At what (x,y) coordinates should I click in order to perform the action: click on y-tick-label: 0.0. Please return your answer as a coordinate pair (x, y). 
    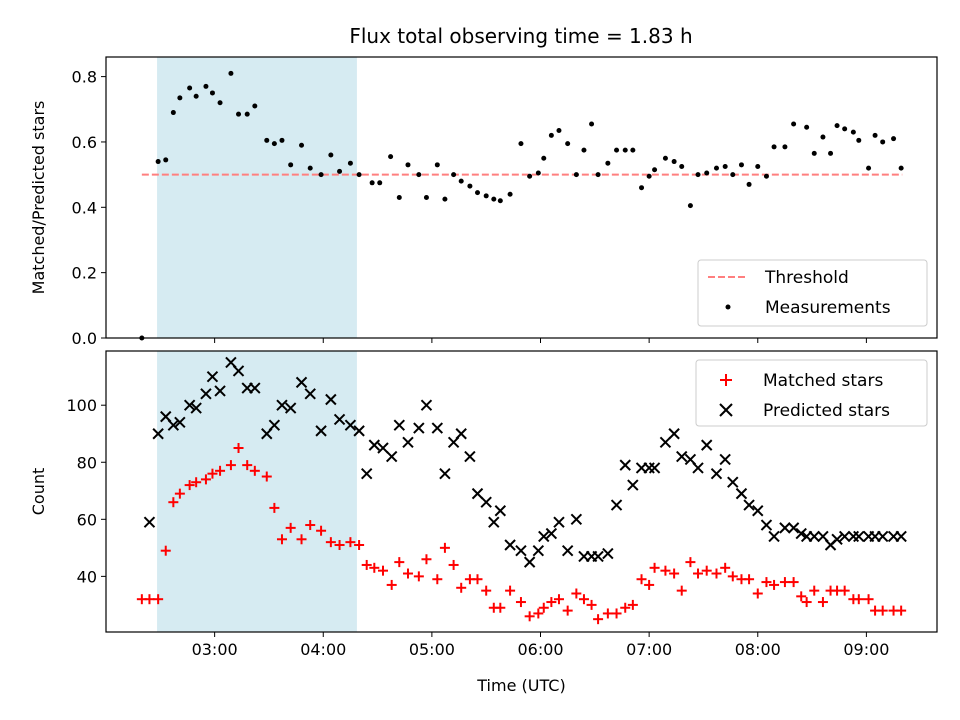
    Looking at the image, I should click on (84, 338).